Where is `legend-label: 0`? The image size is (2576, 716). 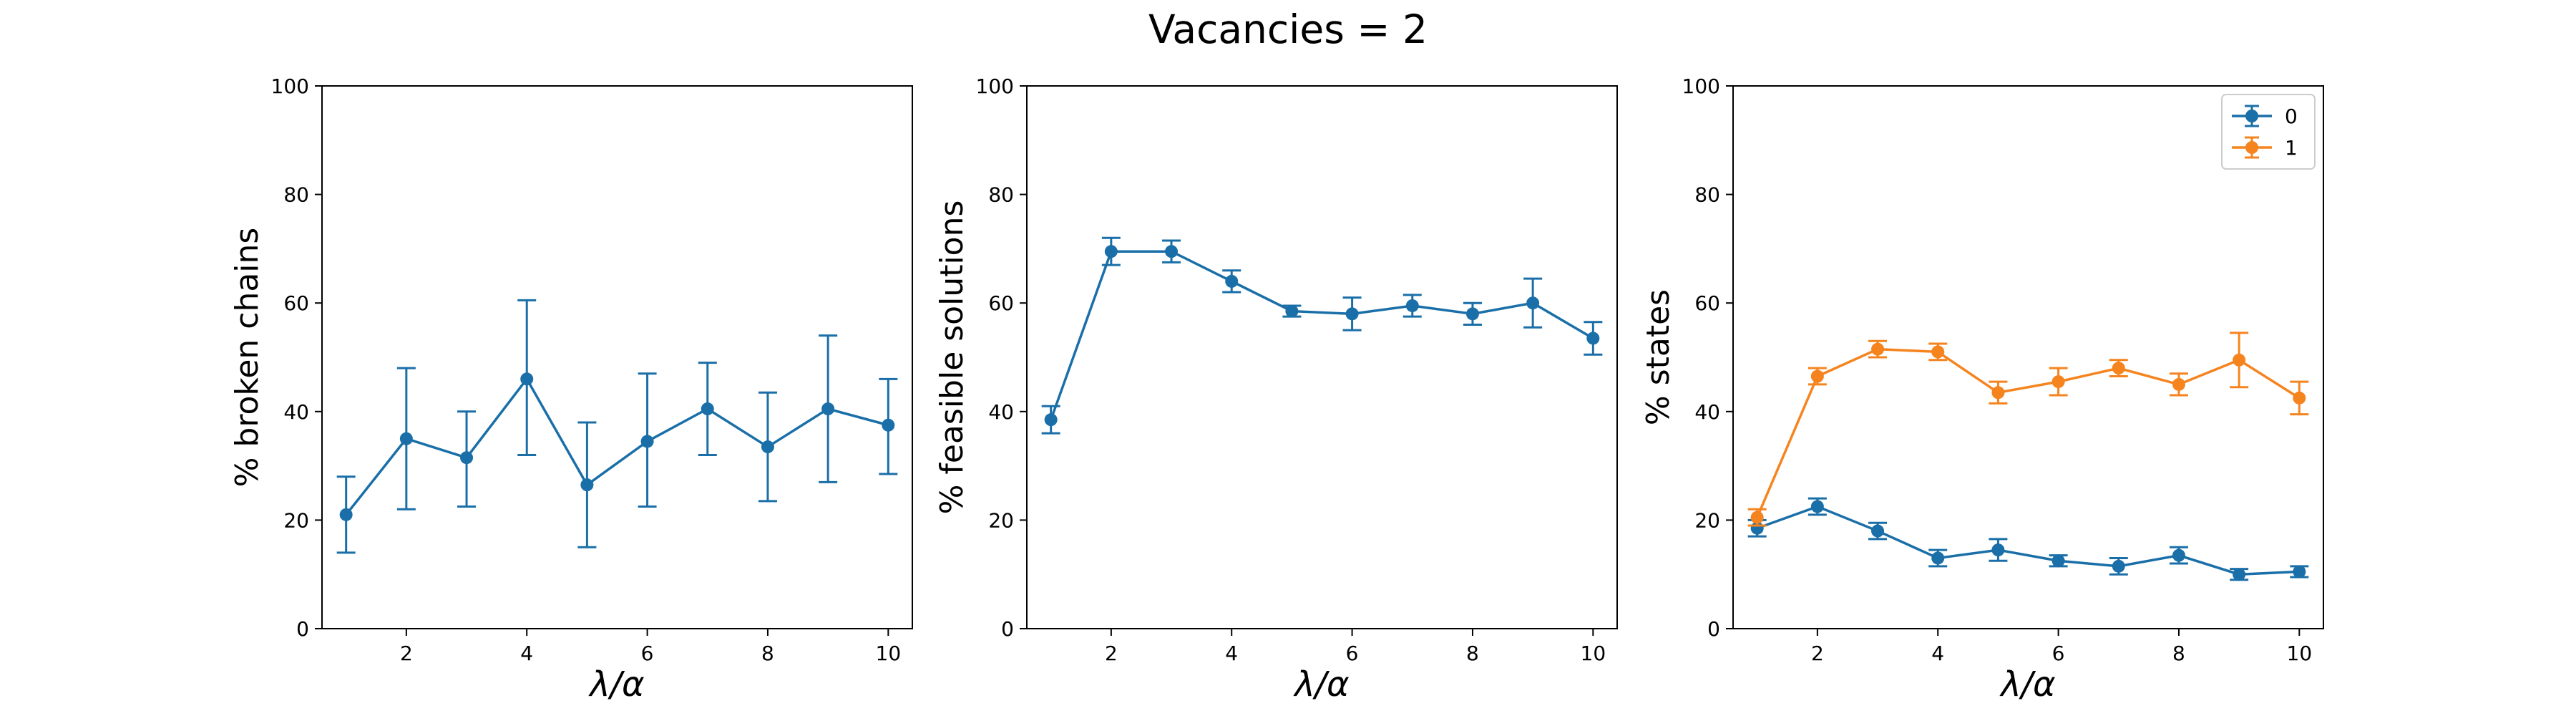
legend-label: 0 is located at coordinates (2291, 116).